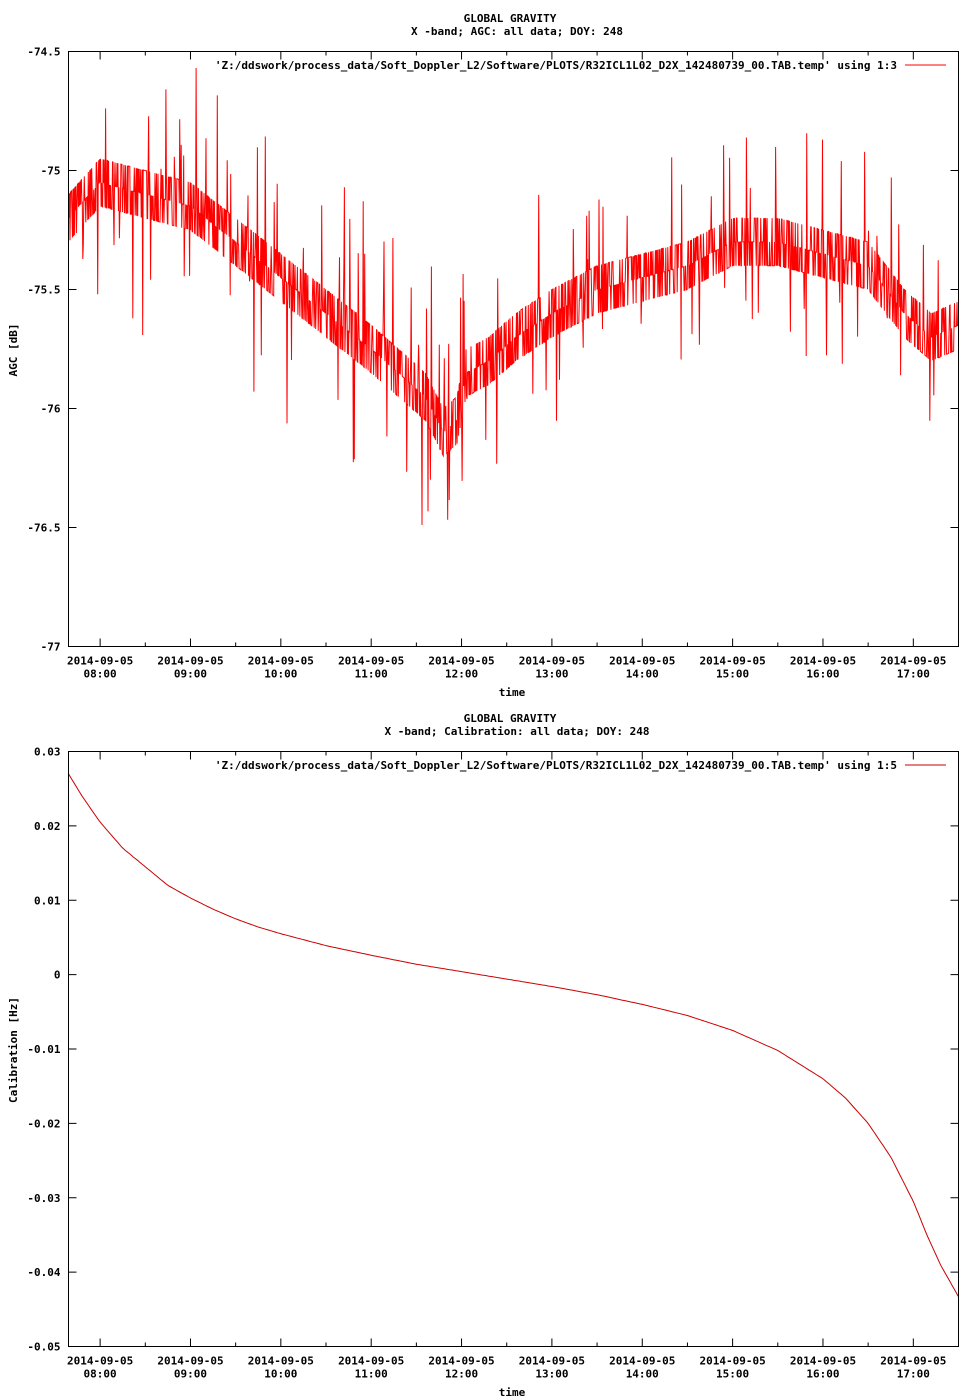 Image resolution: width=980 pixels, height=1400 pixels. I want to click on y-tick-label: -75, so click(51, 171).